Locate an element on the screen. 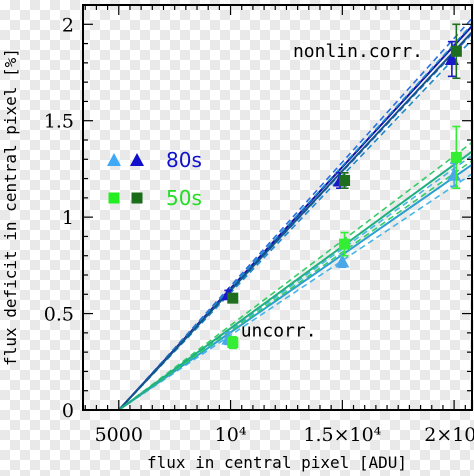 This screenshot has height=476, width=474. annotation-0: nonlin.corr. is located at coordinates (358, 51).